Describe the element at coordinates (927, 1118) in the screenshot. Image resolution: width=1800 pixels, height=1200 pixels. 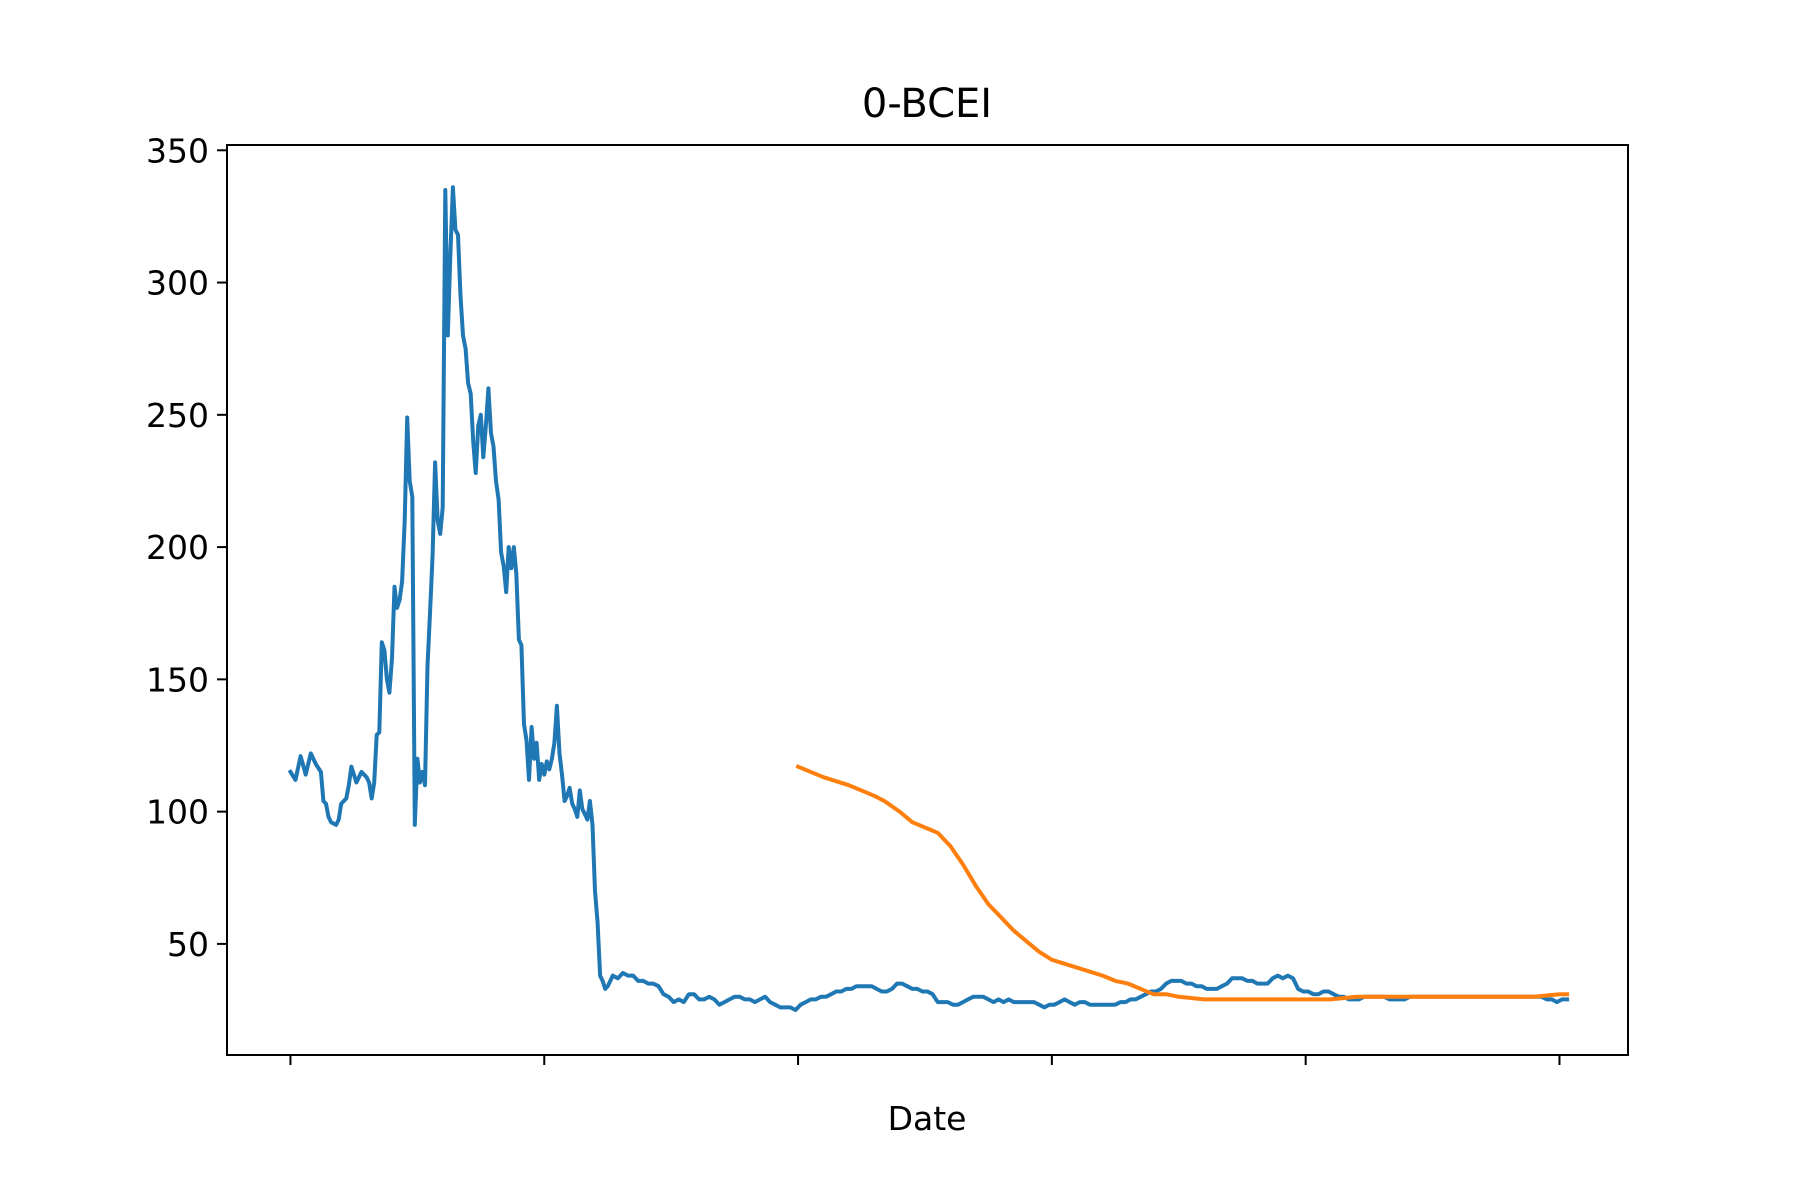
I see `x-axis-label: Date` at that location.